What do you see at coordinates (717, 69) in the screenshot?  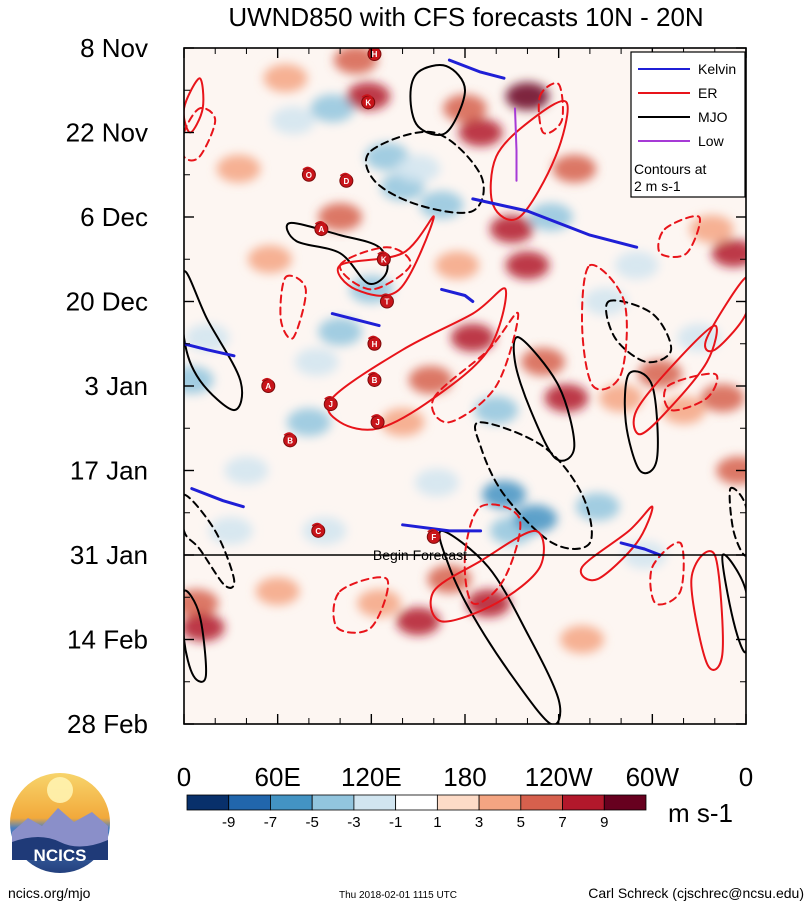 I see `legend-label-kelvin: Kelvin` at bounding box center [717, 69].